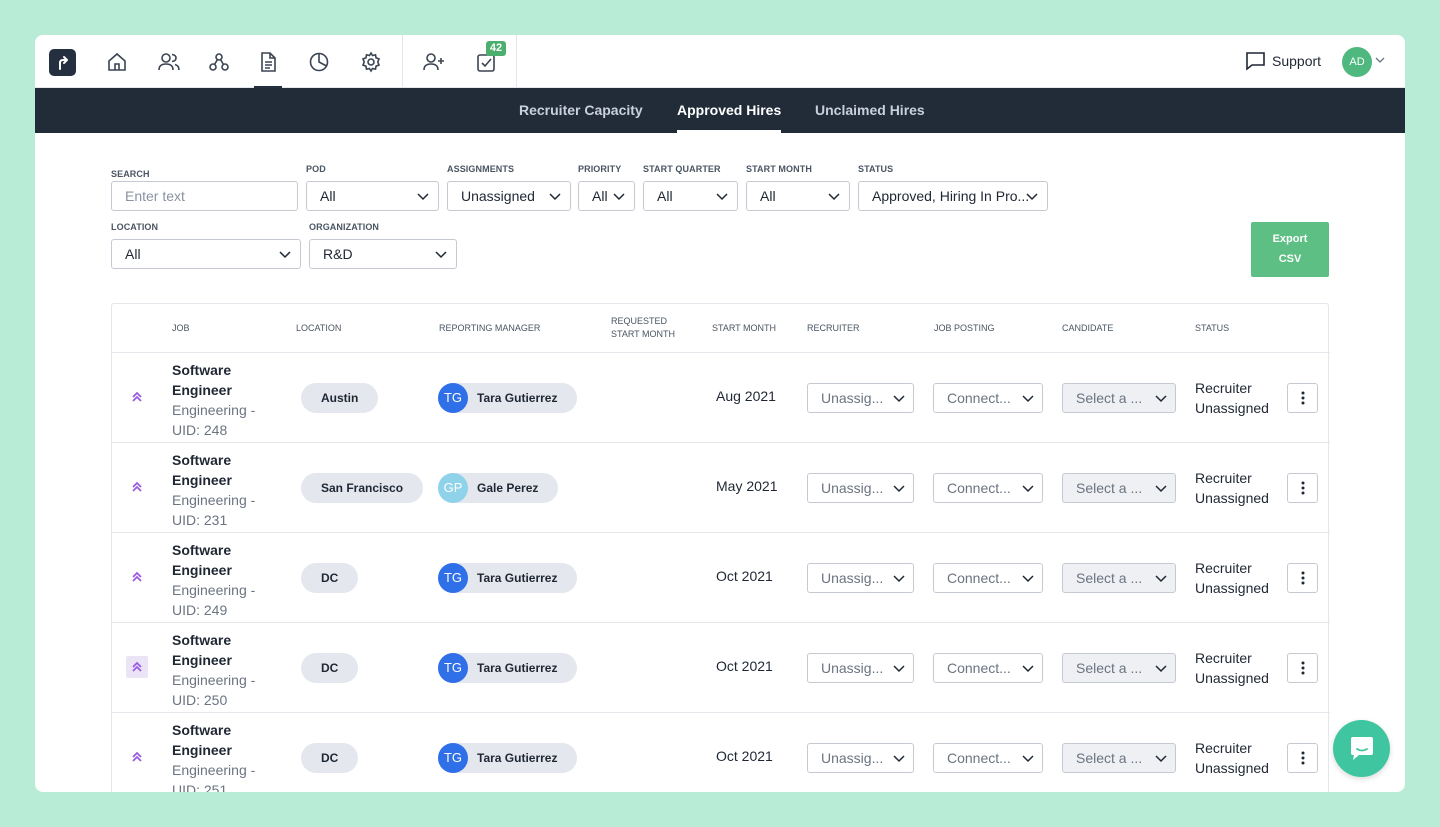 This screenshot has width=1440, height=827. I want to click on start-month-select: All, so click(798, 196).